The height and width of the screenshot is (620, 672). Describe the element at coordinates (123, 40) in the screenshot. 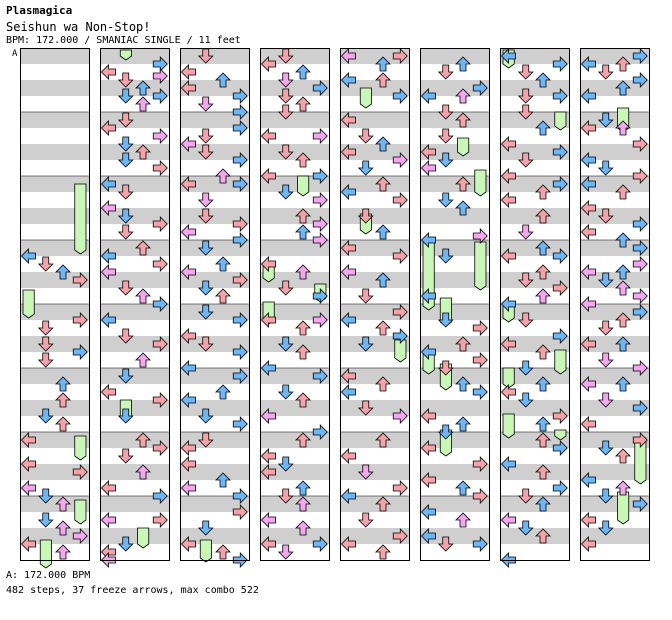

I see `chart-meta: BPM: 172.000 / SMANIAC SINGLE / 11 feet` at that location.